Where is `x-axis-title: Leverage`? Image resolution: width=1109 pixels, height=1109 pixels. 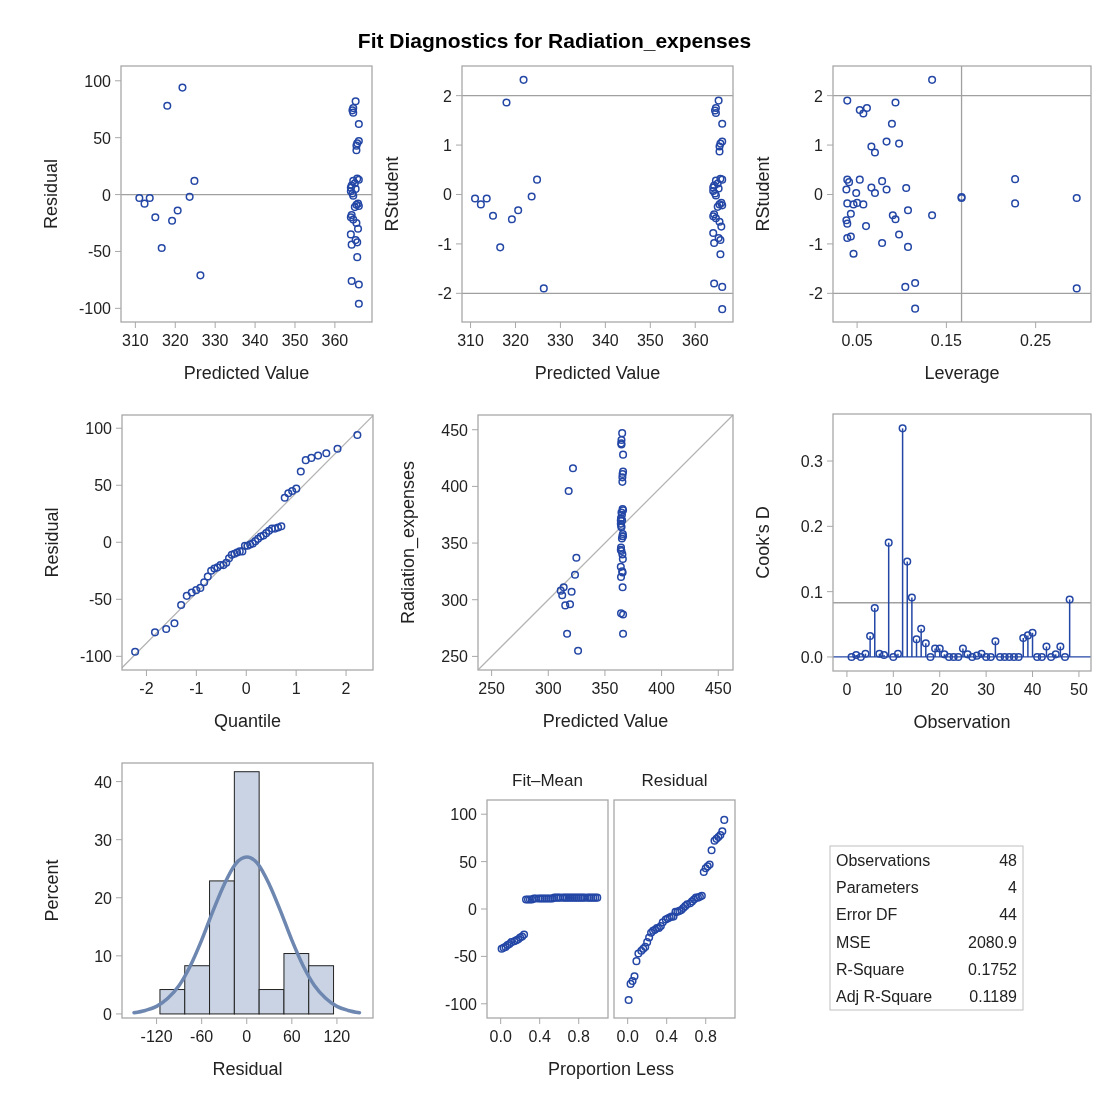 x-axis-title: Leverage is located at coordinates (962, 373).